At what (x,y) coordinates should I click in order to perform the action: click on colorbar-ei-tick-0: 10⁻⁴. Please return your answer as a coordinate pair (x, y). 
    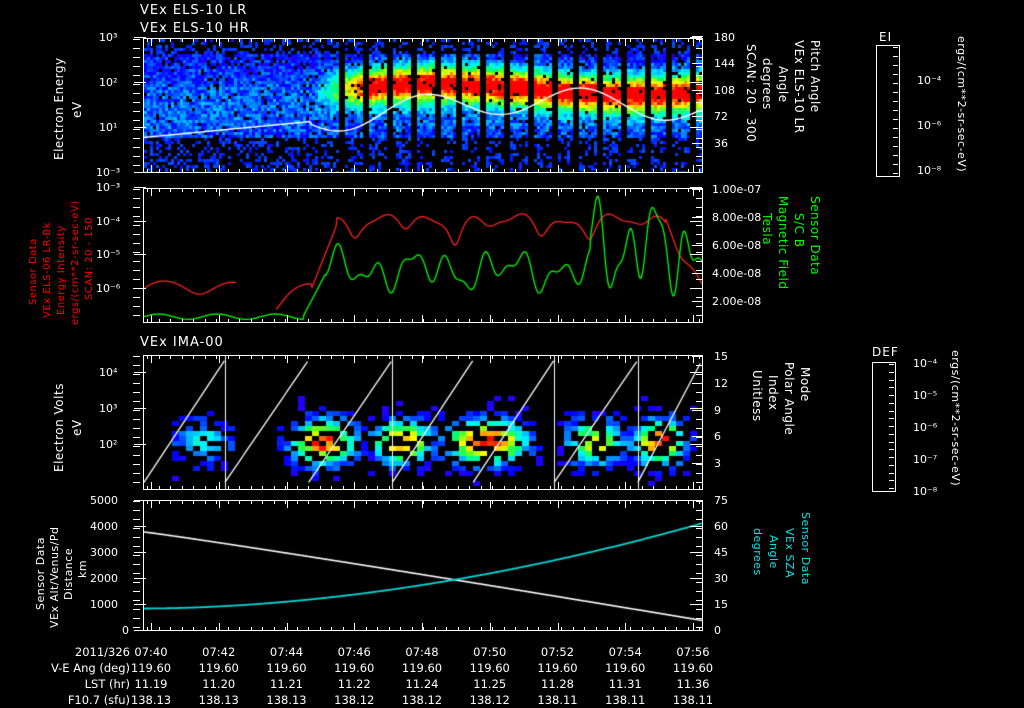
    Looking at the image, I should click on (929, 80).